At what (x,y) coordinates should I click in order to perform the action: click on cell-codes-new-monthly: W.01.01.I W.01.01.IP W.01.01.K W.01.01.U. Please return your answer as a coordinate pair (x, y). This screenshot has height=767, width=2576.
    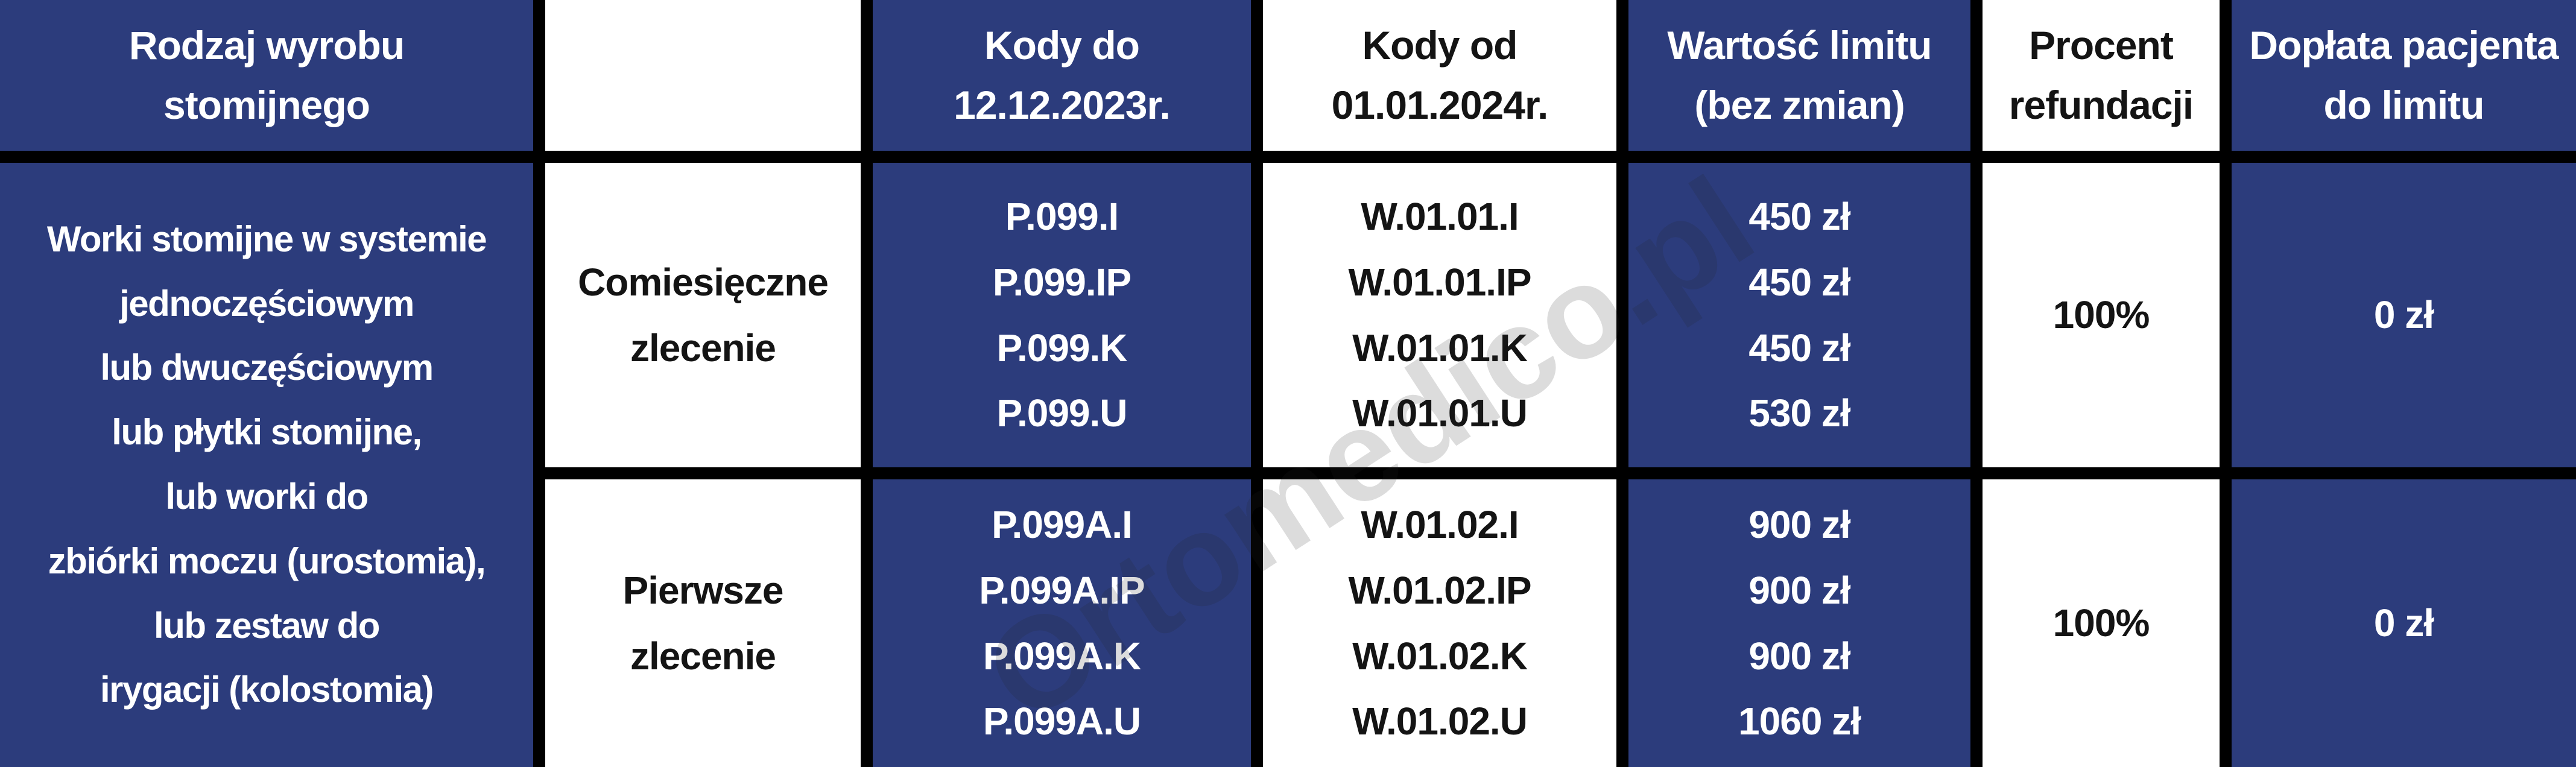
    Looking at the image, I should click on (1439, 315).